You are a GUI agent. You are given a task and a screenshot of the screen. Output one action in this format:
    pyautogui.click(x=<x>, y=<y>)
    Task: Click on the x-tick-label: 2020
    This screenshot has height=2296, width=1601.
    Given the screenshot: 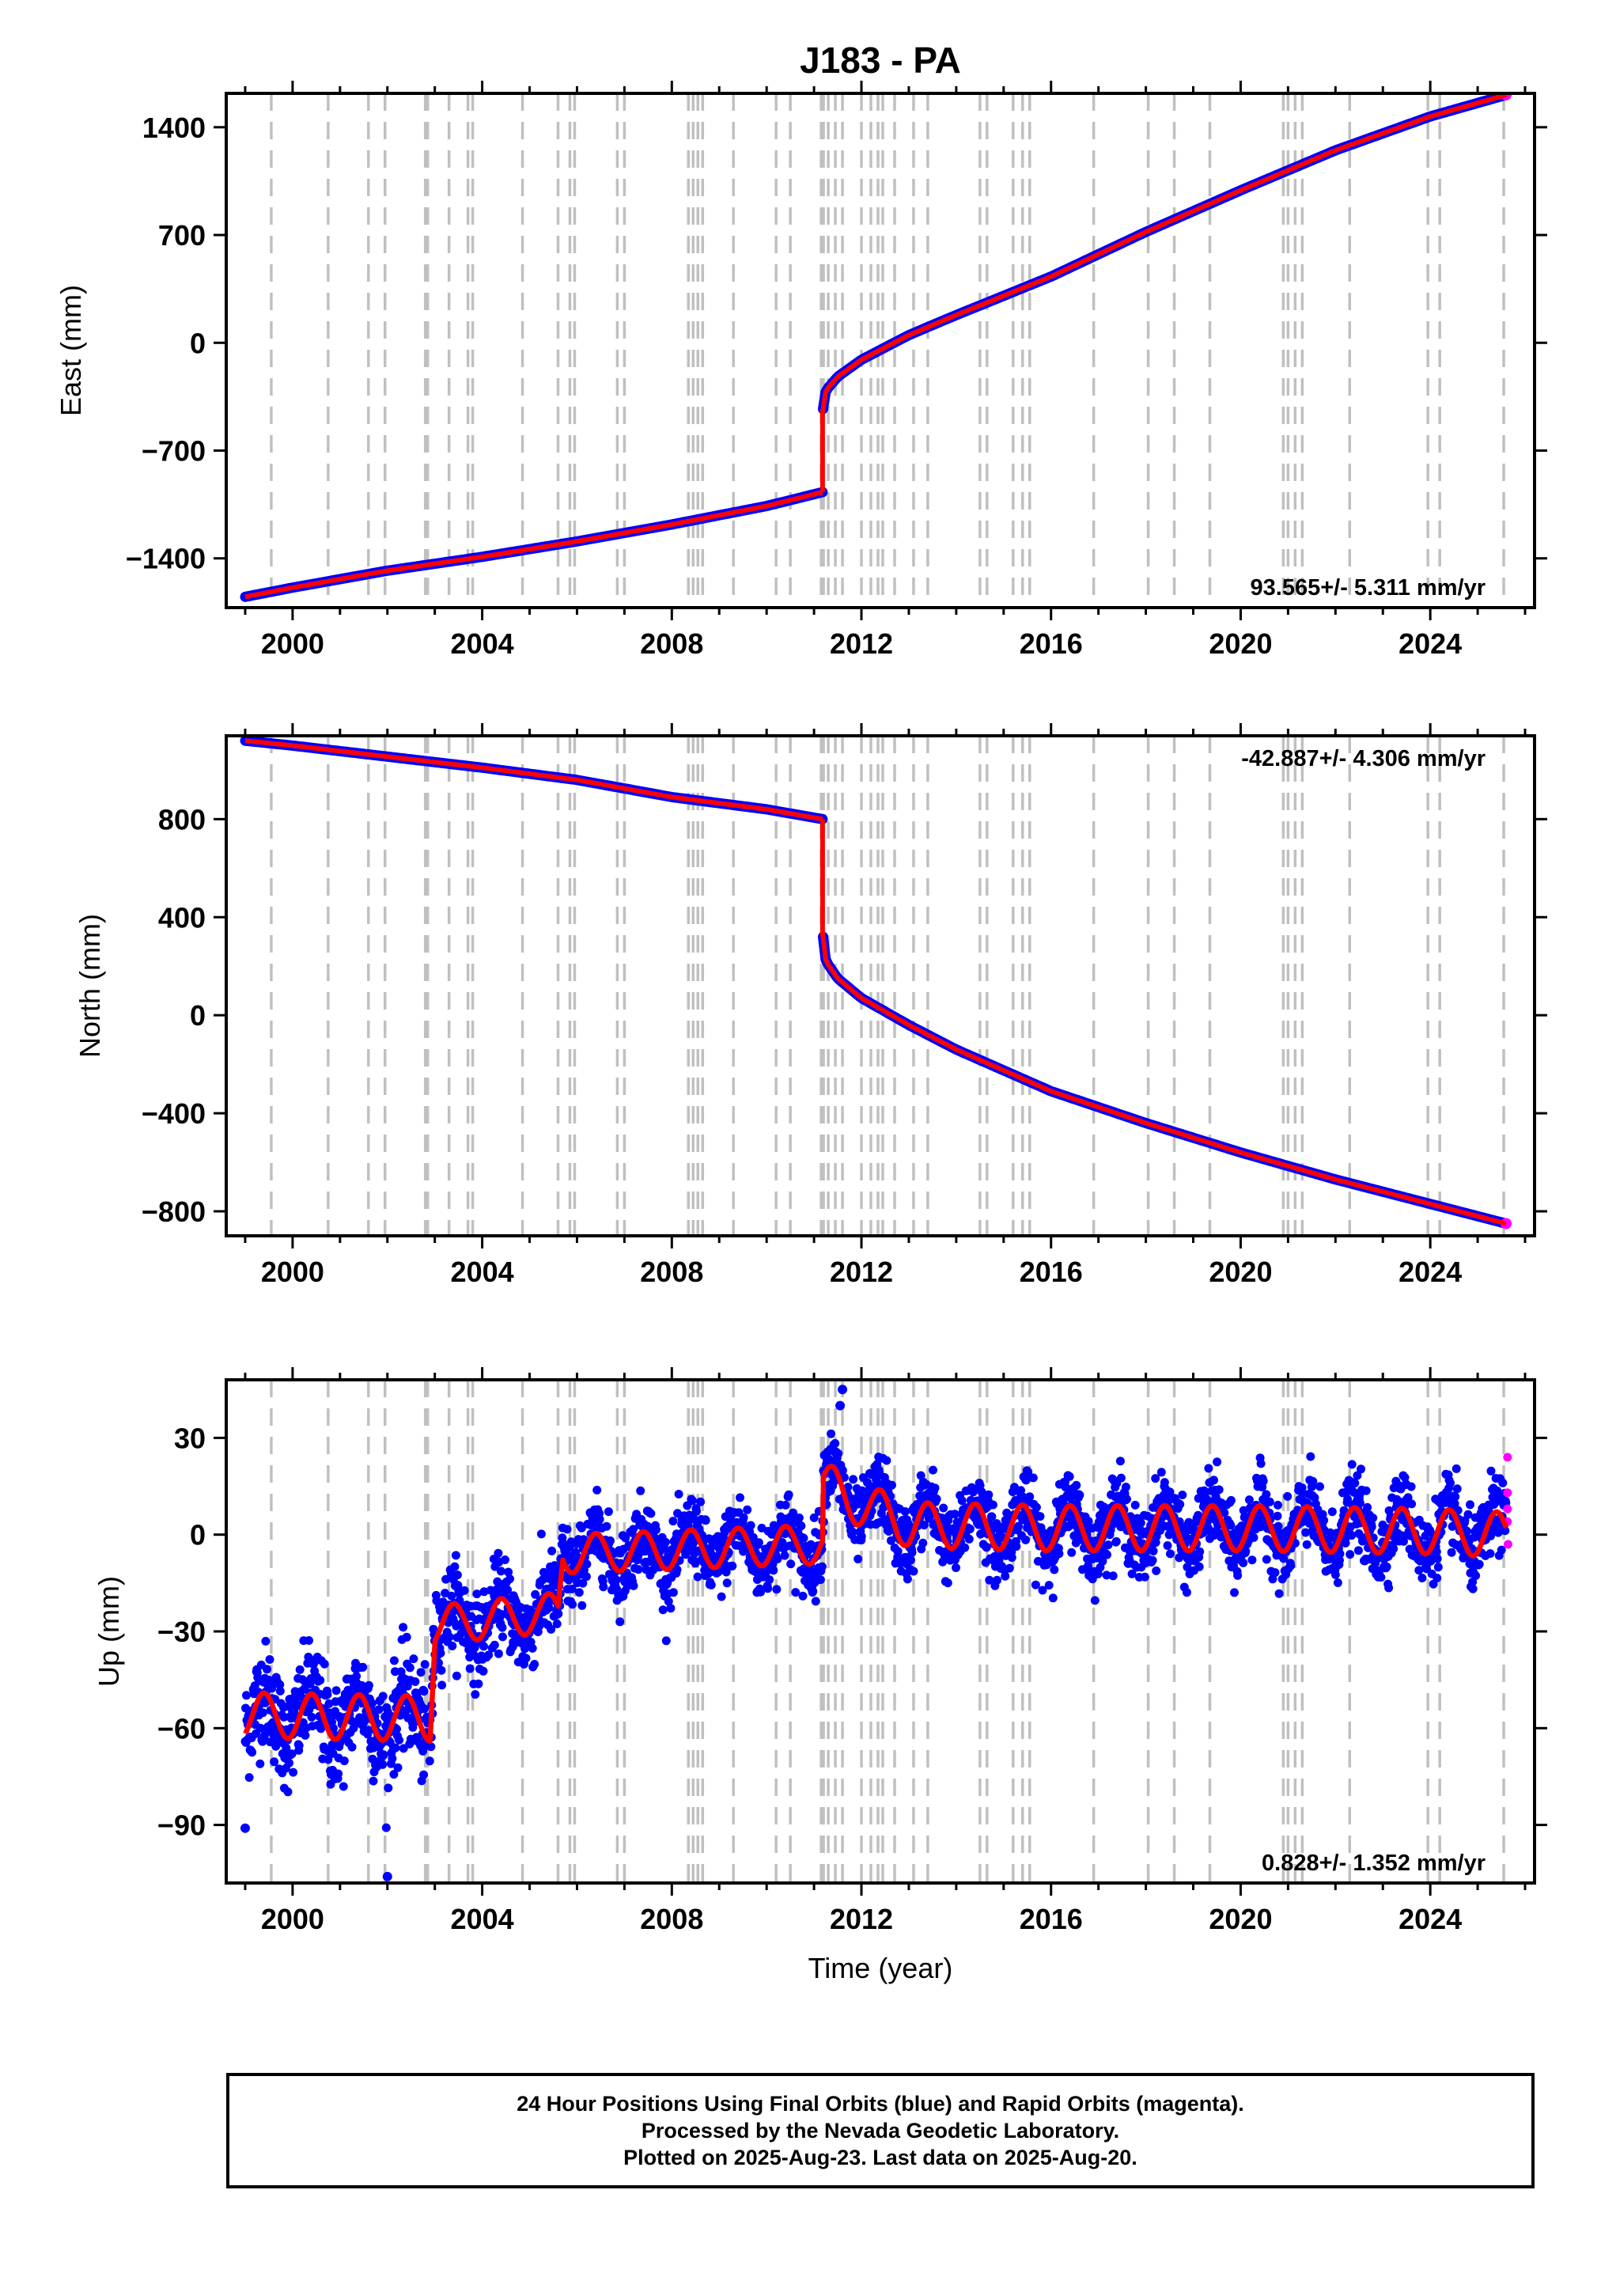 What is the action you would take?
    pyautogui.click(x=1241, y=1272)
    